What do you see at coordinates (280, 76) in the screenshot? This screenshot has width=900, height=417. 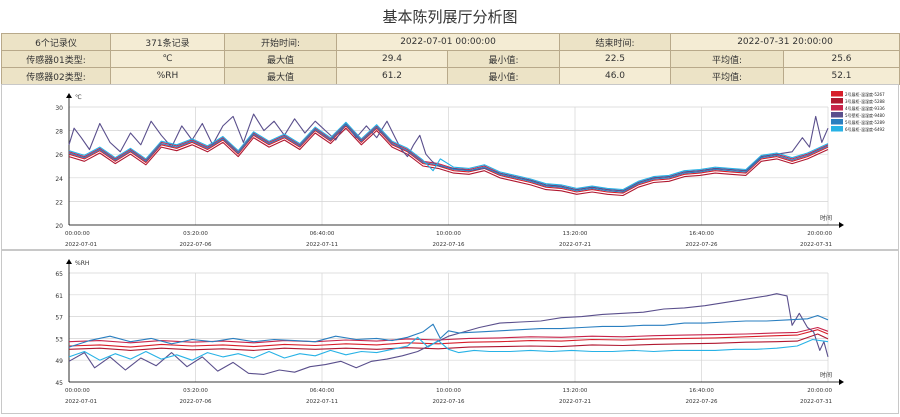 I see `sensor02-max-label: 最大值` at bounding box center [280, 76].